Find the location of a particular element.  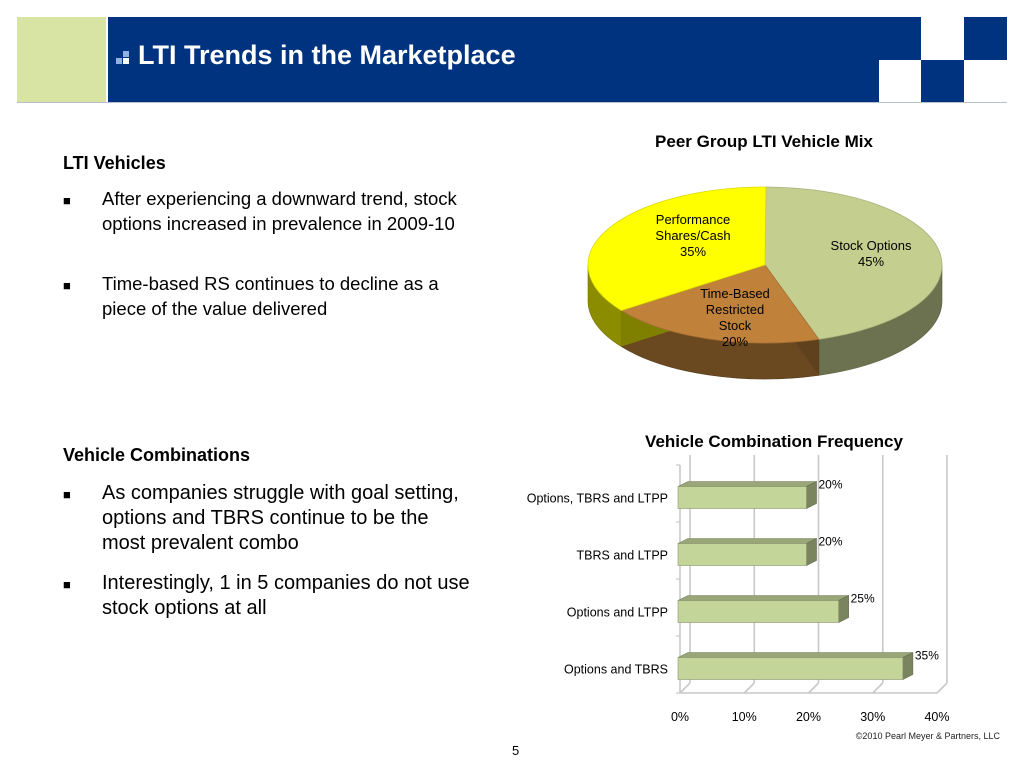

page-title: LTI Trends in the Marketplace is located at coordinates (327, 55).